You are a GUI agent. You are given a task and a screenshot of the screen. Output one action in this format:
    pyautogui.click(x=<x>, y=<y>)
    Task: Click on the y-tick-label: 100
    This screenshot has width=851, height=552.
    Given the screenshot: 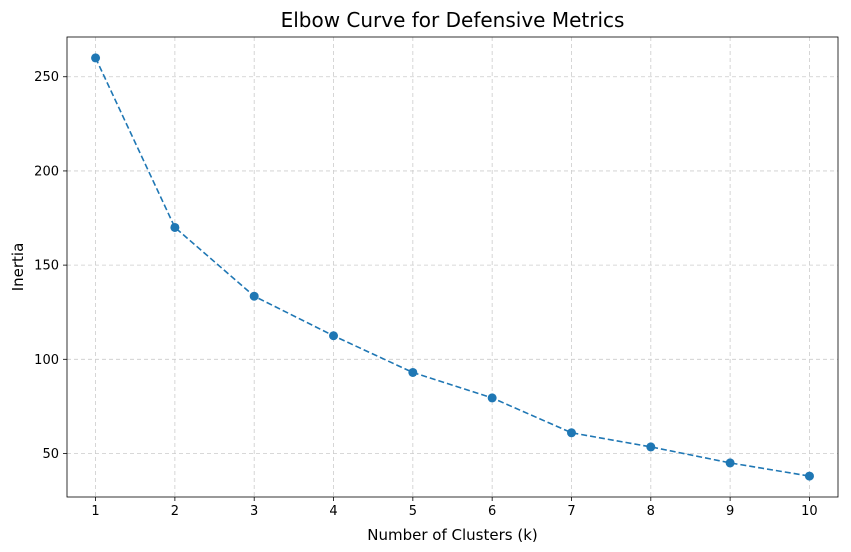 What is the action you would take?
    pyautogui.click(x=46, y=360)
    